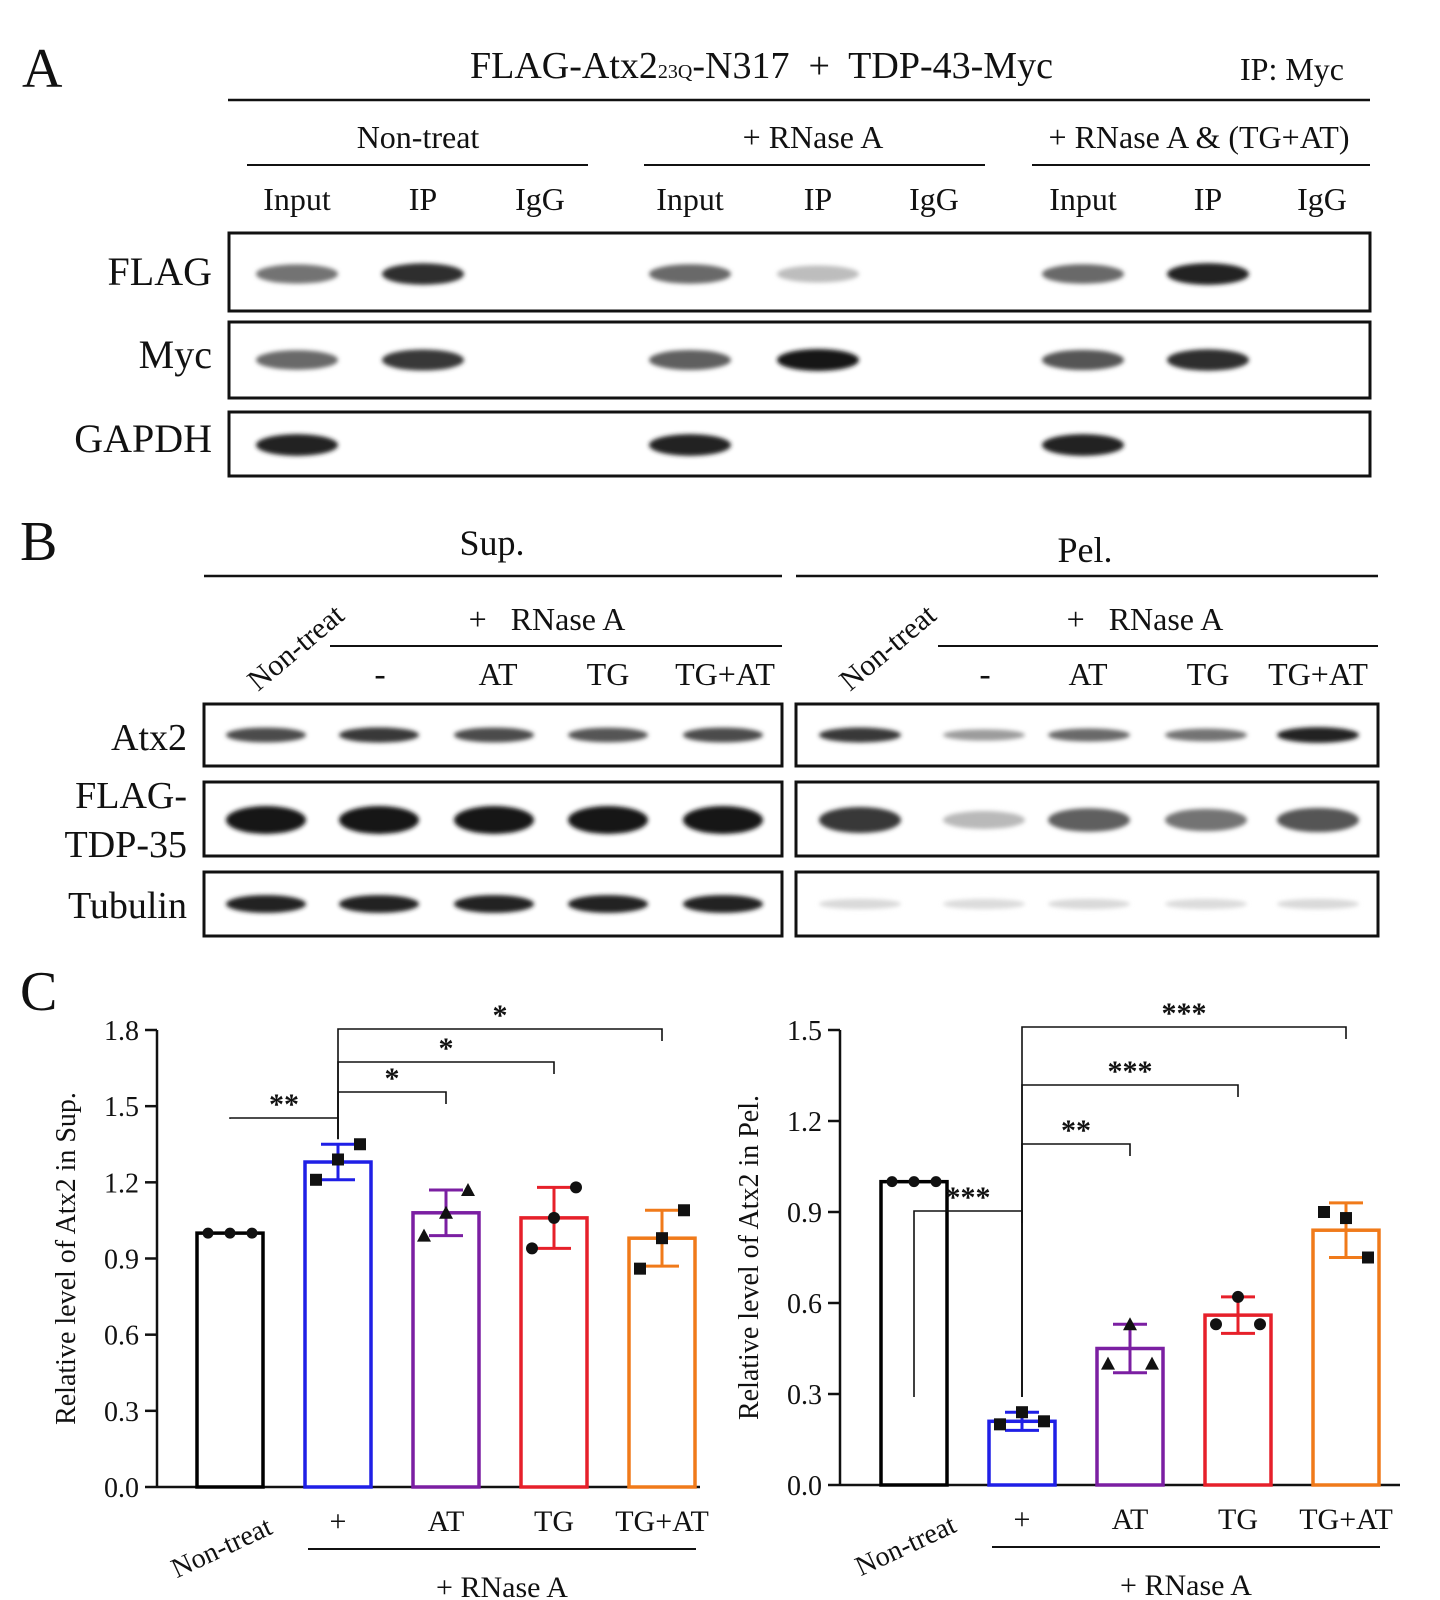 The height and width of the screenshot is (1600, 1440). I want to click on x-tick-label: +, so click(1022, 1519).